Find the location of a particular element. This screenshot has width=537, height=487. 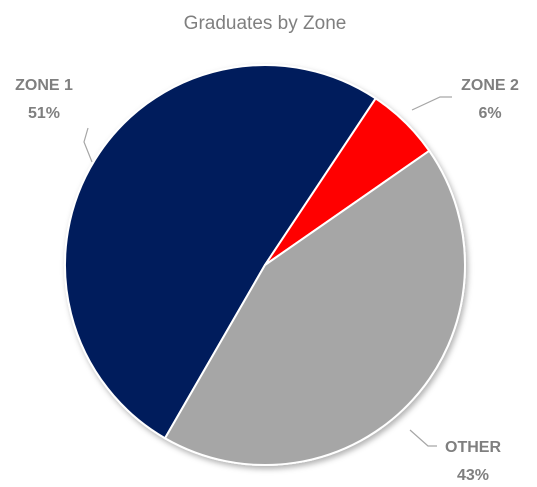

category-label: ZONE 2 is located at coordinates (490, 85).